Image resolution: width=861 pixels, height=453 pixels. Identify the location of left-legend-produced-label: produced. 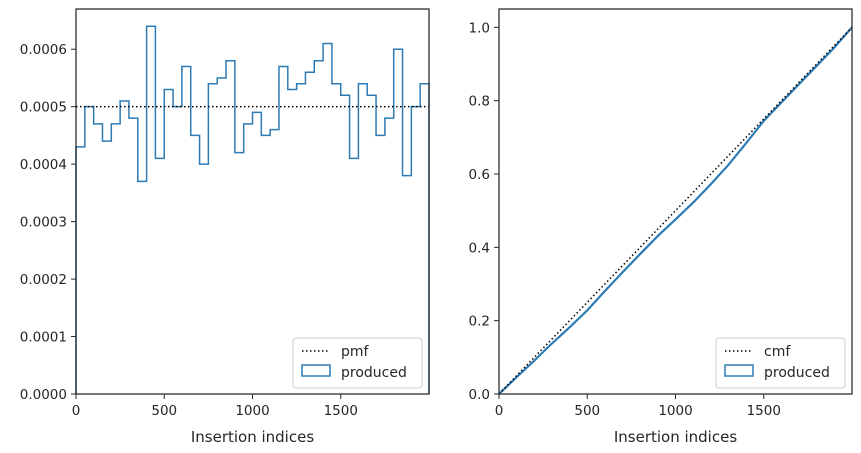
(374, 373).